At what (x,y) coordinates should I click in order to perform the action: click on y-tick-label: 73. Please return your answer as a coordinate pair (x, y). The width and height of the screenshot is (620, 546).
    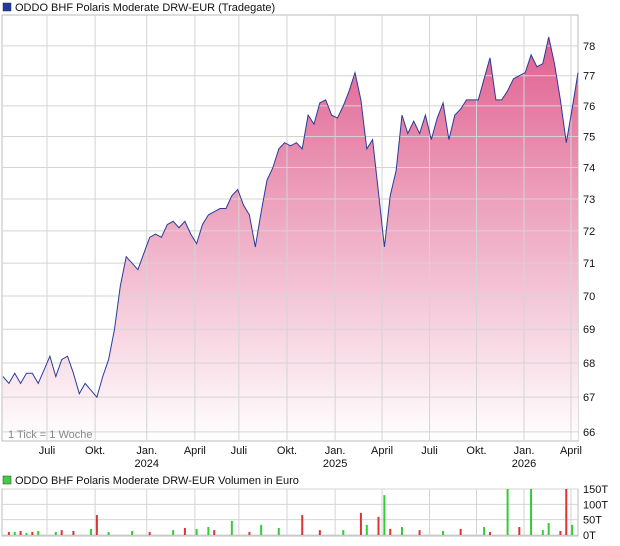
    Looking at the image, I should click on (589, 200).